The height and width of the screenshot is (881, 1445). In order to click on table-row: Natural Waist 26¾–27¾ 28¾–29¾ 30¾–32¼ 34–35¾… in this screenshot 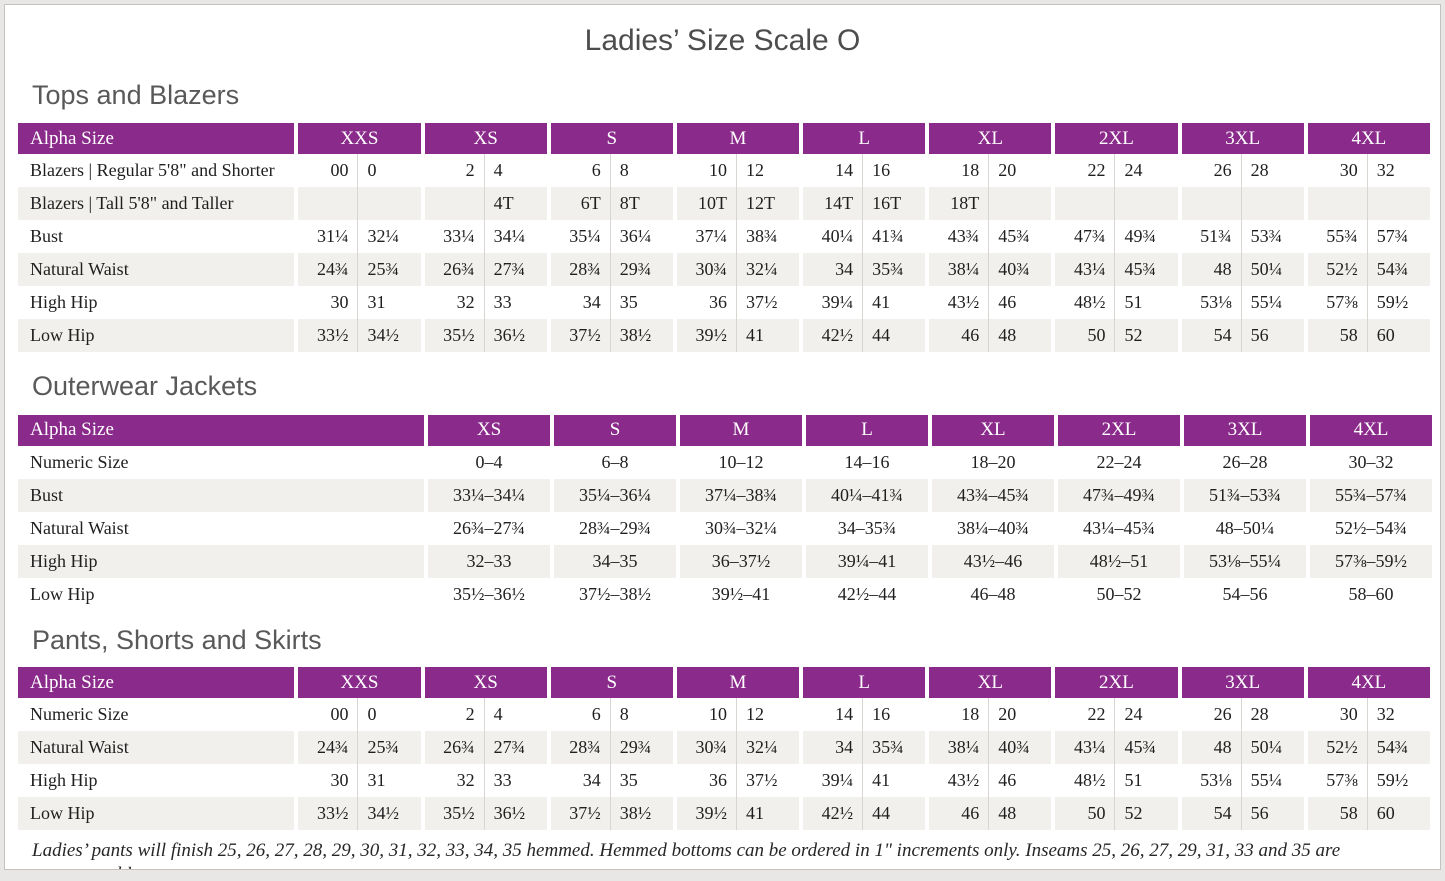, I will do `click(725, 528)`.